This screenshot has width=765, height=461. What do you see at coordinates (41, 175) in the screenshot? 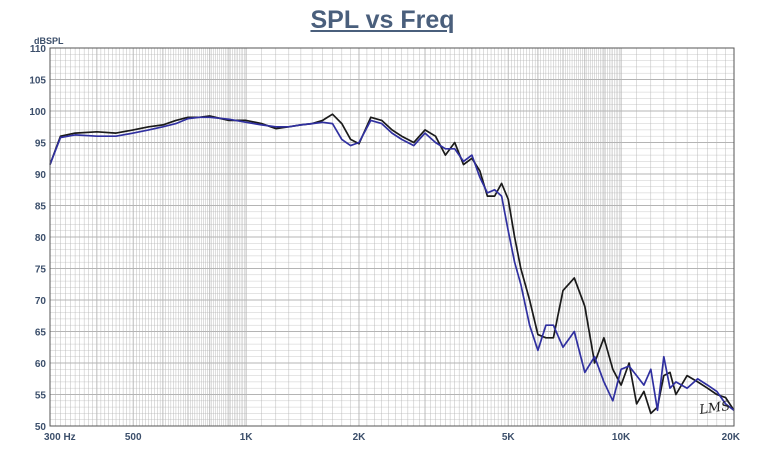
I see `y-tick-label: 90` at bounding box center [41, 175].